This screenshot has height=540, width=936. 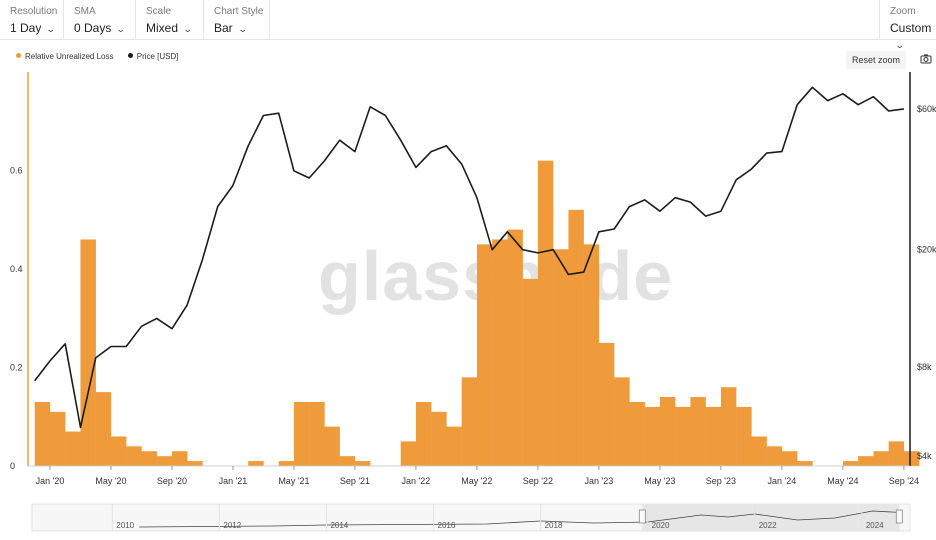 What do you see at coordinates (447, 525) in the screenshot?
I see `navigator-tick-label: 2016` at bounding box center [447, 525].